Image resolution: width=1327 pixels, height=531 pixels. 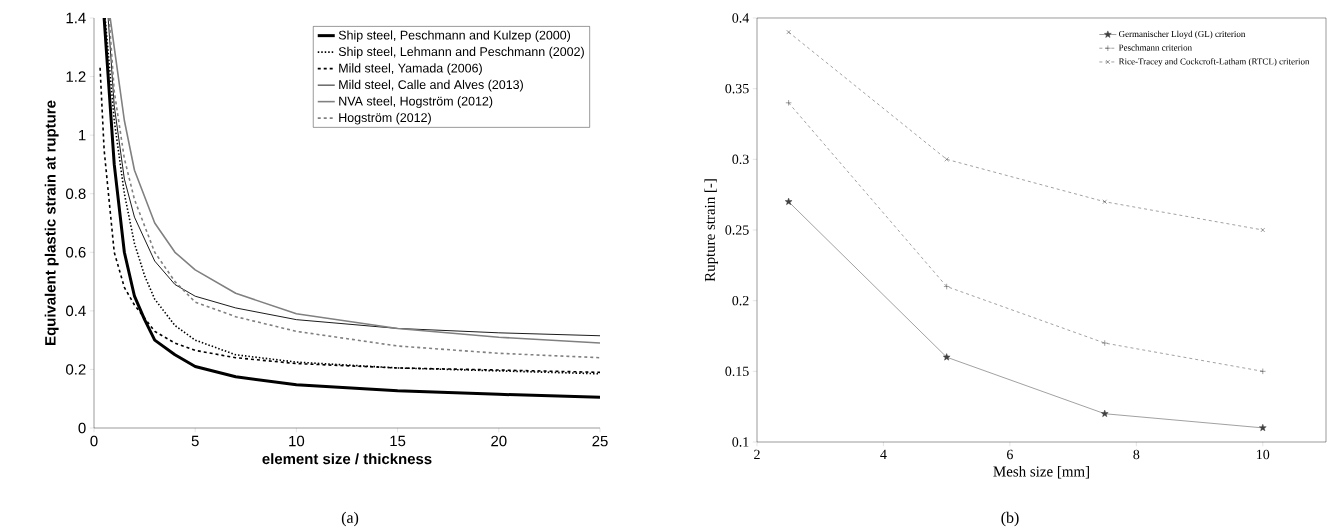 What do you see at coordinates (385, 118) in the screenshot?
I see `legend-label: Hogström (2012)` at bounding box center [385, 118].